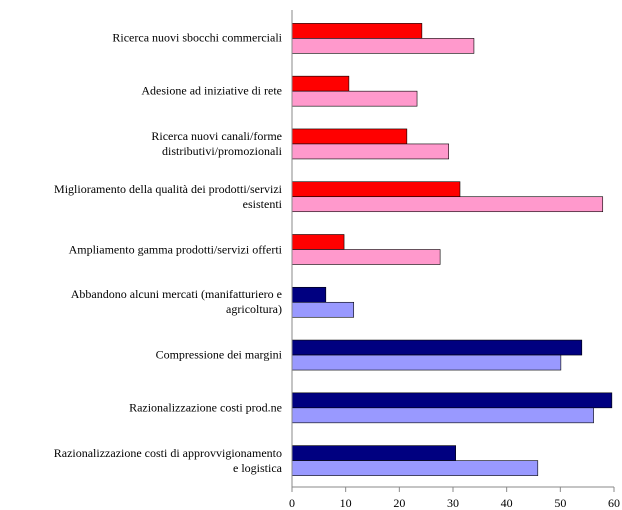 This screenshot has height=510, width=622. I want to click on x-tick-label: 20, so click(399, 503).